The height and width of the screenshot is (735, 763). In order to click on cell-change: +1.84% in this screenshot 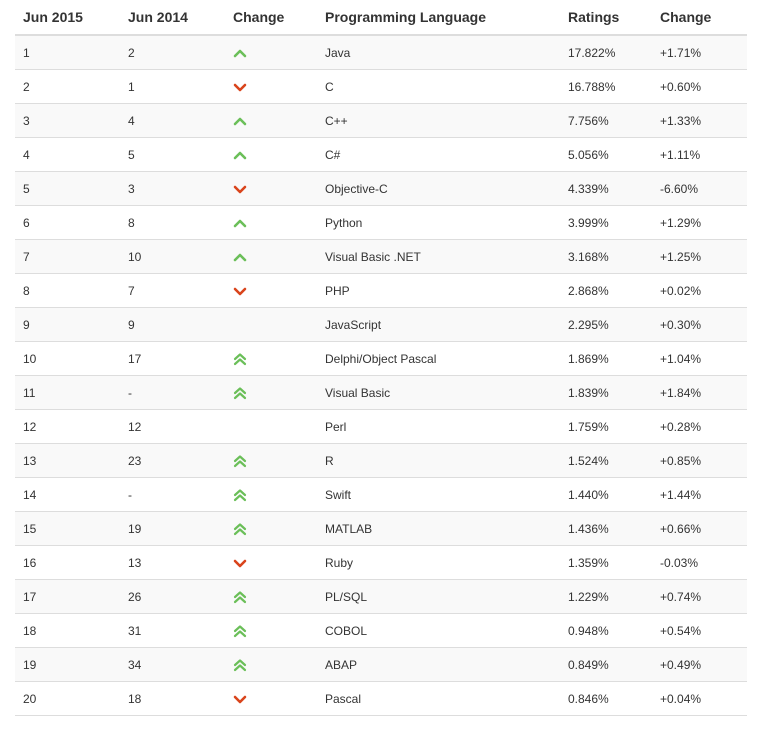, I will do `click(699, 392)`.